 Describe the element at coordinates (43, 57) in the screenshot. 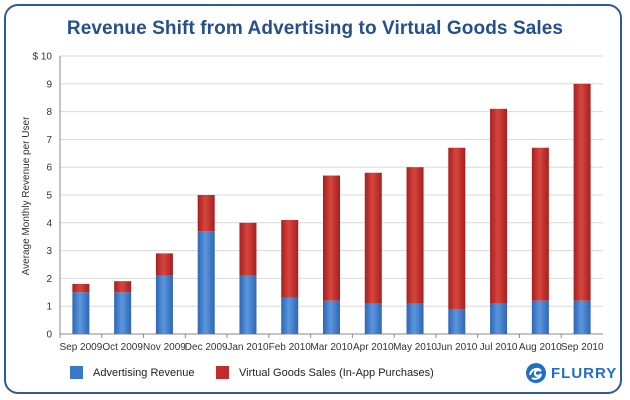

I see `y-tick-label: $ 10` at that location.